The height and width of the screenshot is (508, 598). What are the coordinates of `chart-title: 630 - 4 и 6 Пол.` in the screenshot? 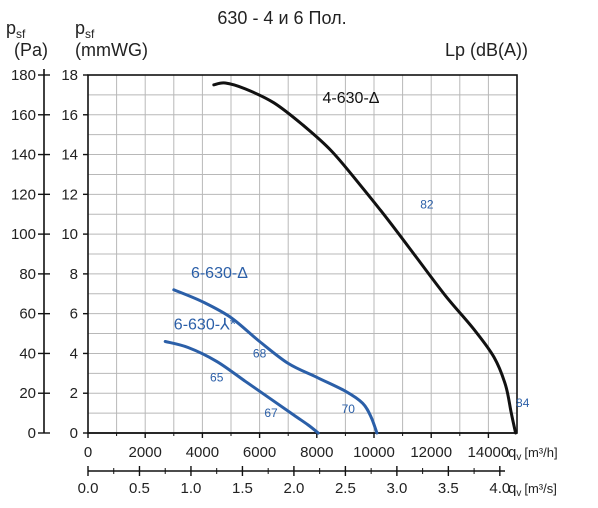 It's located at (281, 18).